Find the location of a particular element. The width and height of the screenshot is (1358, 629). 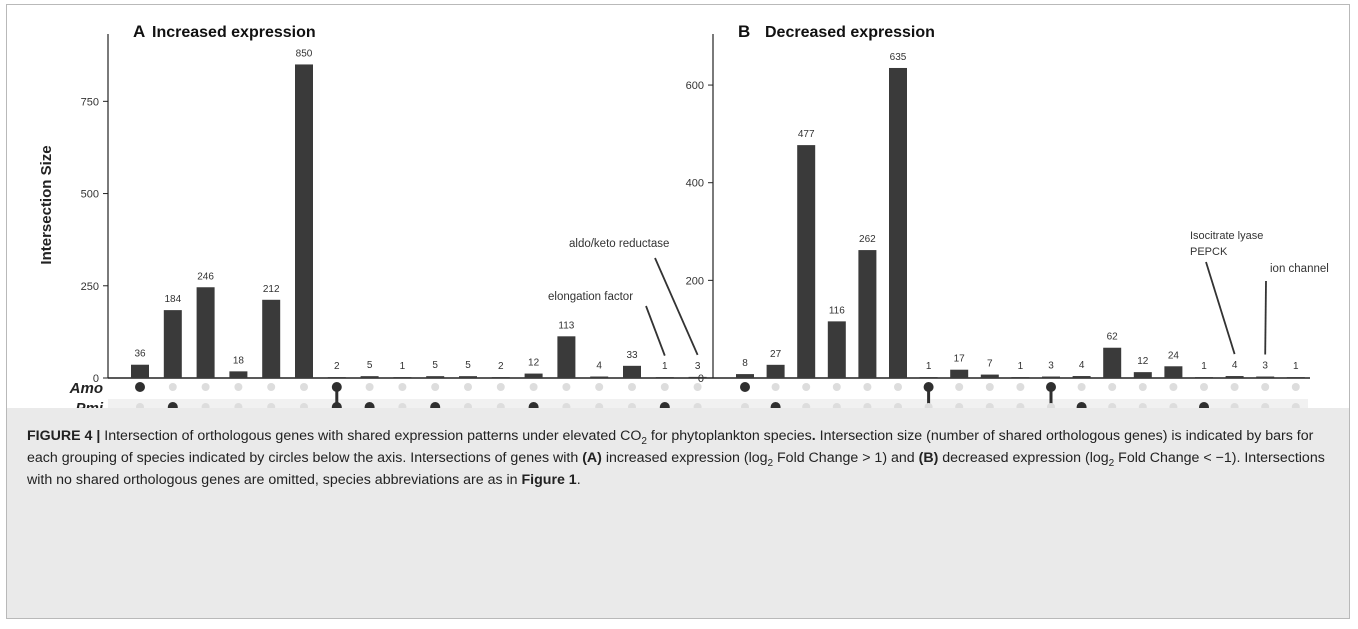

matrix-dot-b-16-amo is located at coordinates (1234, 387).